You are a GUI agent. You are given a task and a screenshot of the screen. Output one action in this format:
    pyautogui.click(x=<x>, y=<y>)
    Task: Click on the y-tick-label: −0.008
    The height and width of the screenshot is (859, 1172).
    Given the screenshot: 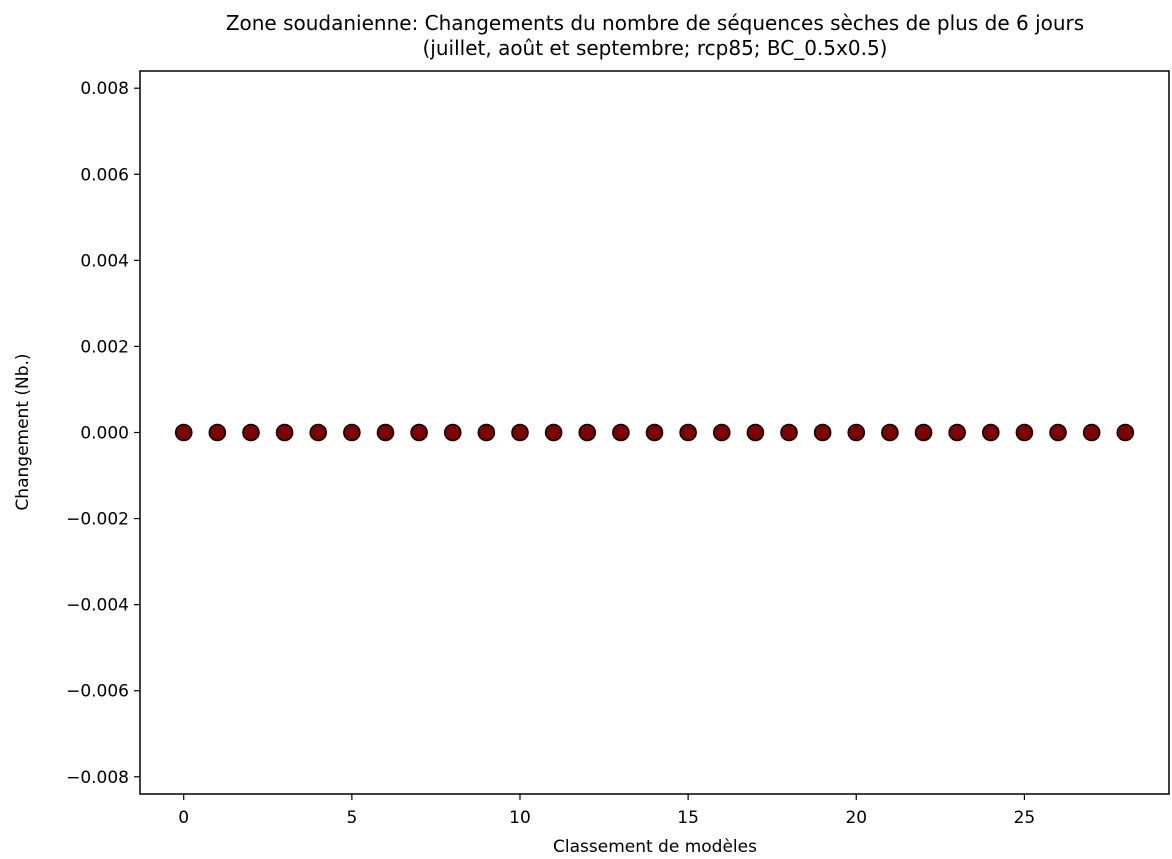 What is the action you would take?
    pyautogui.click(x=97, y=778)
    